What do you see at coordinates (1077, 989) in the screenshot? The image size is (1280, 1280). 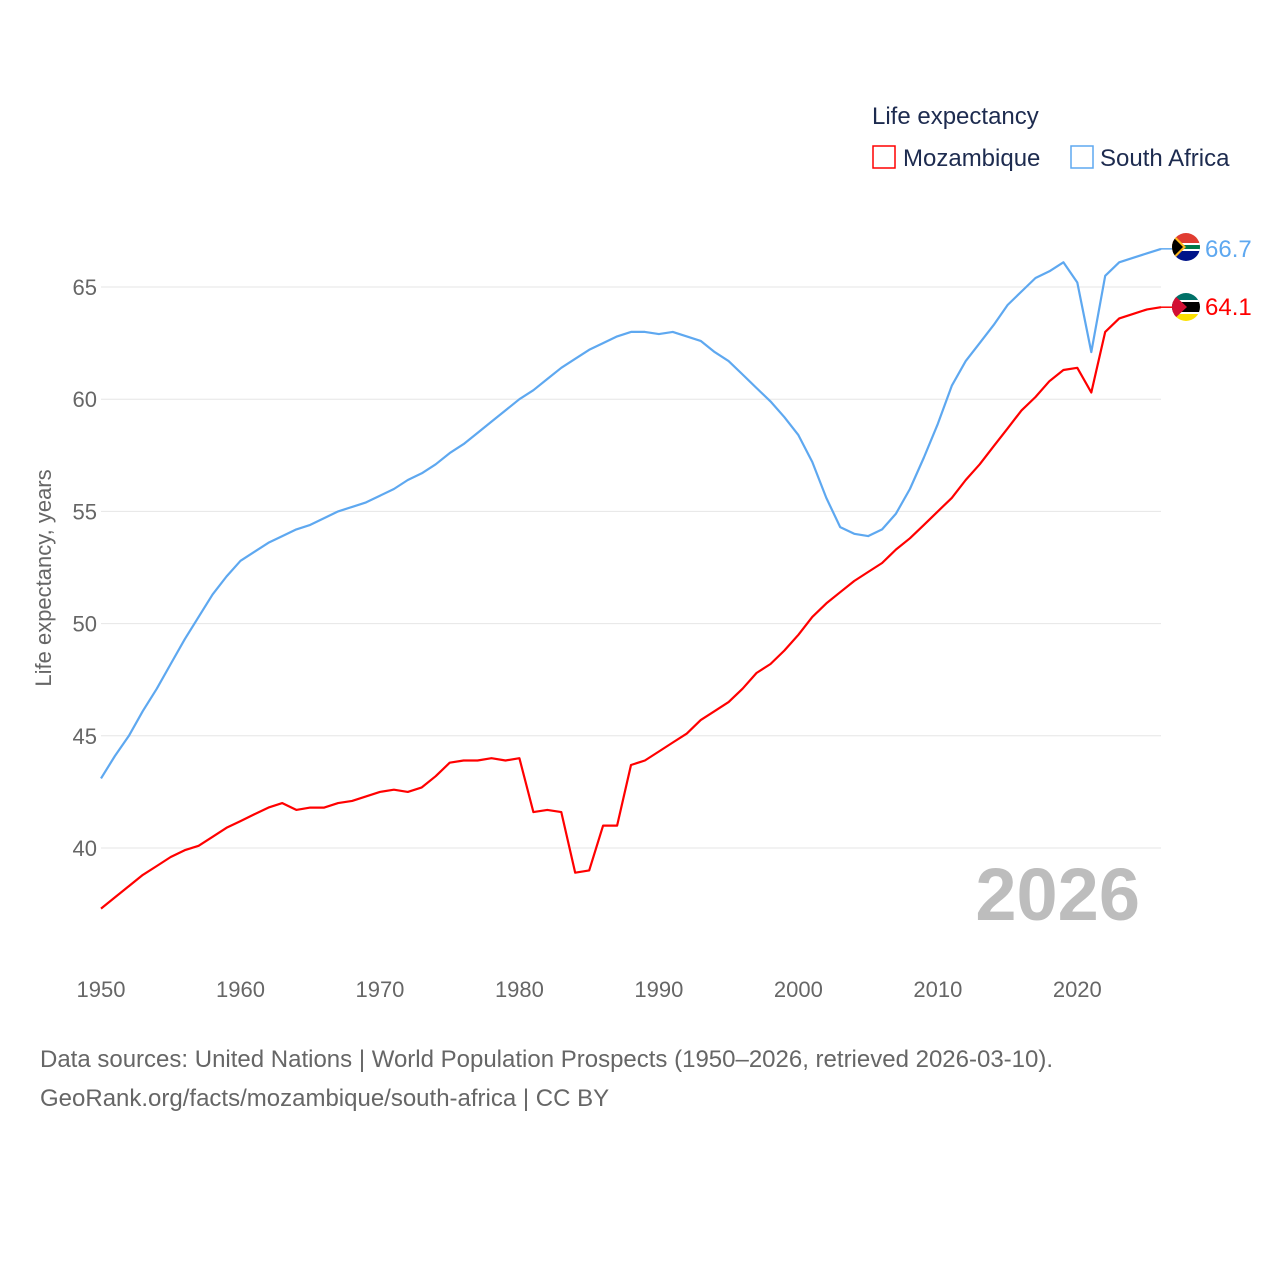 I see `x-tick-label: 2020` at bounding box center [1077, 989].